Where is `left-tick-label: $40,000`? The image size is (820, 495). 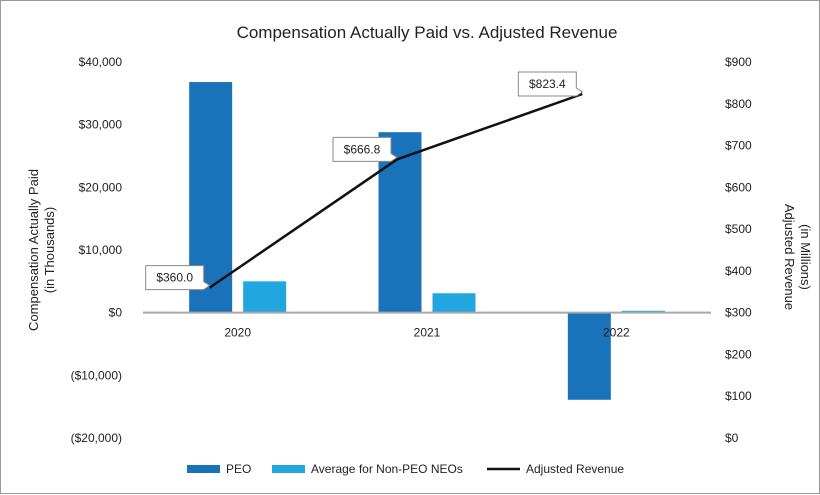
left-tick-label: $40,000 is located at coordinates (101, 62).